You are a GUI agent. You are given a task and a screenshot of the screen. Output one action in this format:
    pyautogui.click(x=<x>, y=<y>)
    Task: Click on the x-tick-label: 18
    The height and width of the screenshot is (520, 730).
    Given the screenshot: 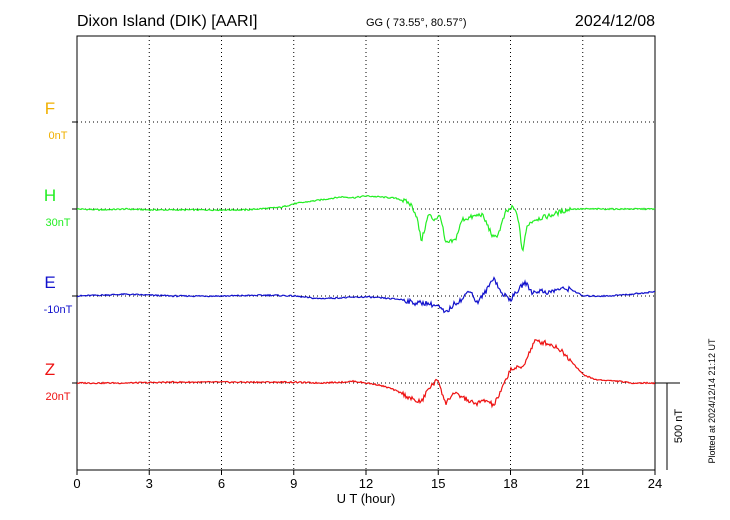 What is the action you would take?
    pyautogui.click(x=510, y=483)
    